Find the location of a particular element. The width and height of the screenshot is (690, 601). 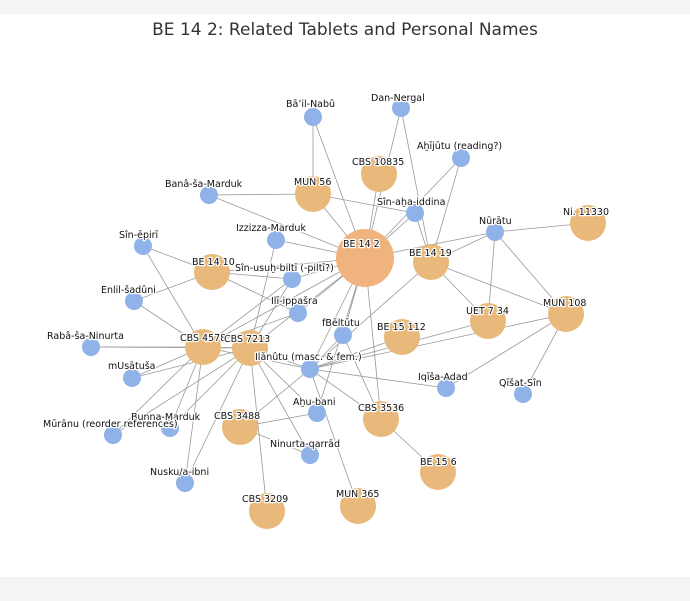

edge-ilanutu-mun365 is located at coordinates (334, 437).